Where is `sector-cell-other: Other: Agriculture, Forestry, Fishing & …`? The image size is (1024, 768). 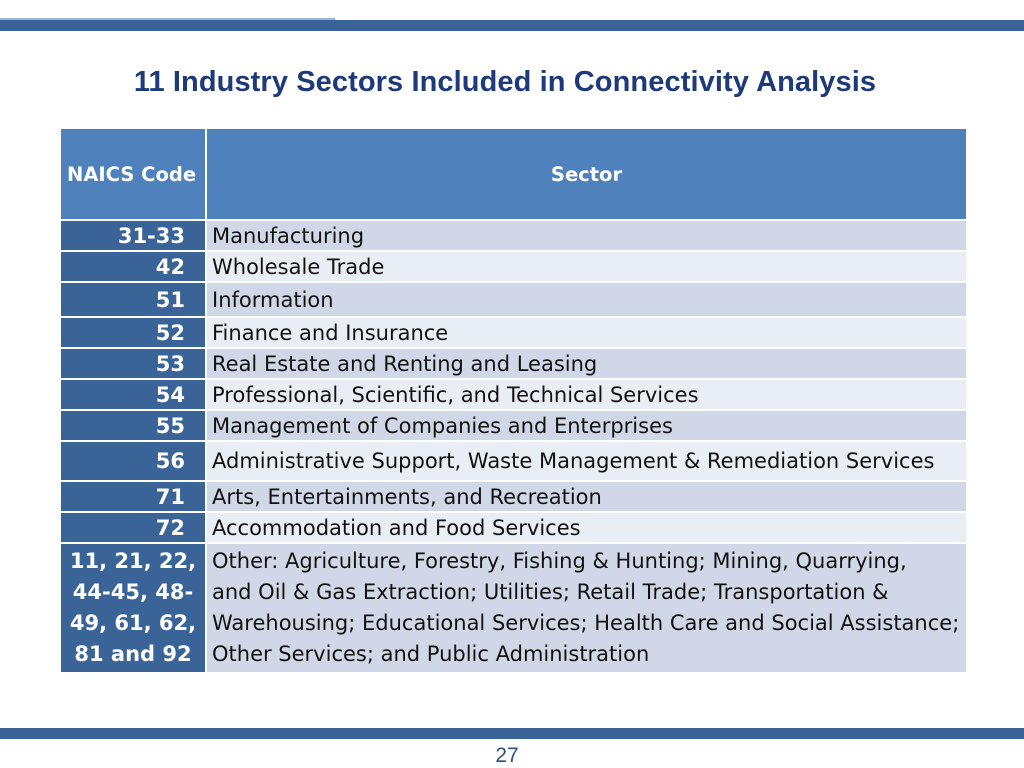
sector-cell-other: Other: Agriculture, Forestry, Fishing & … is located at coordinates (586, 608).